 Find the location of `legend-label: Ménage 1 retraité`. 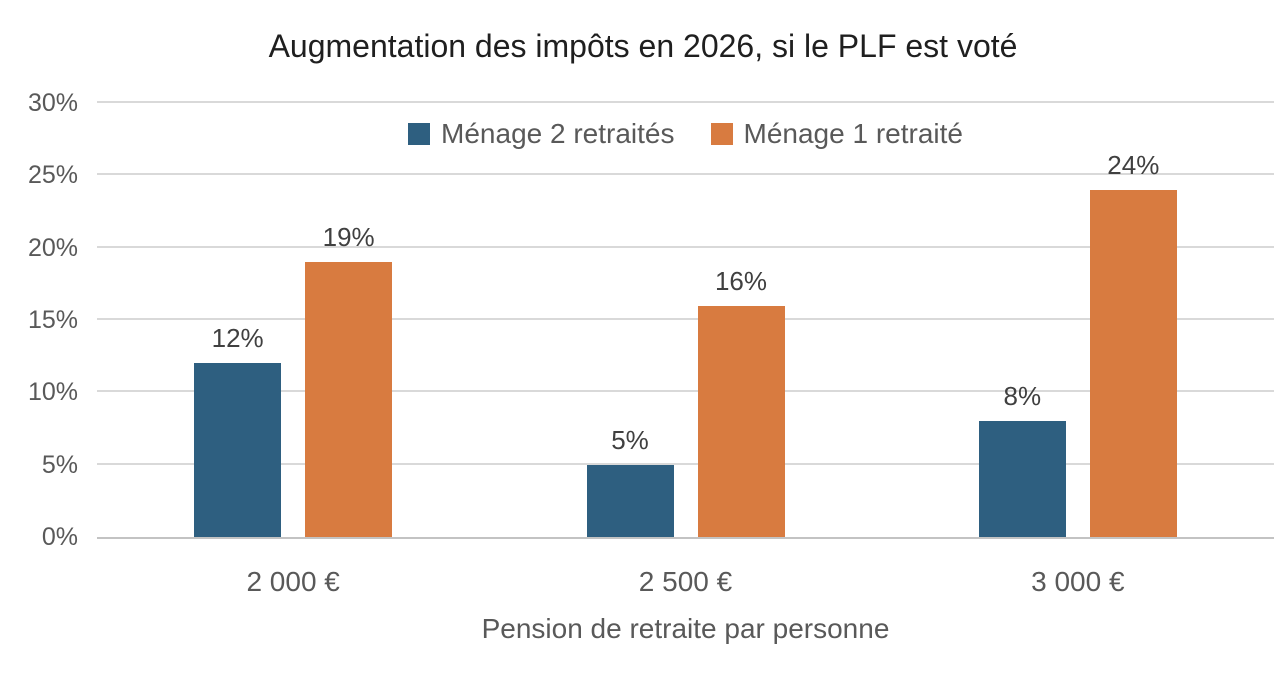

legend-label: Ménage 1 retraité is located at coordinates (853, 133).